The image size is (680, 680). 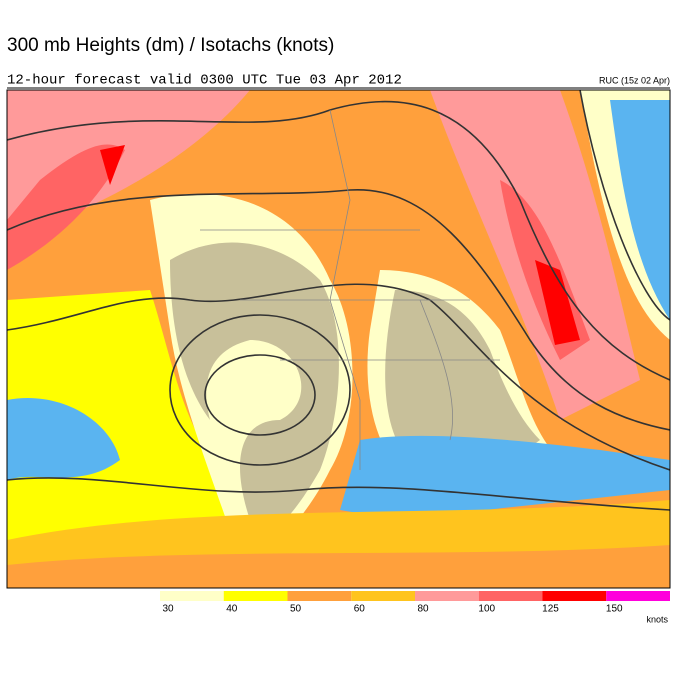 I want to click on model-label: RUC (15z 02 Apr), so click(x=634, y=80).